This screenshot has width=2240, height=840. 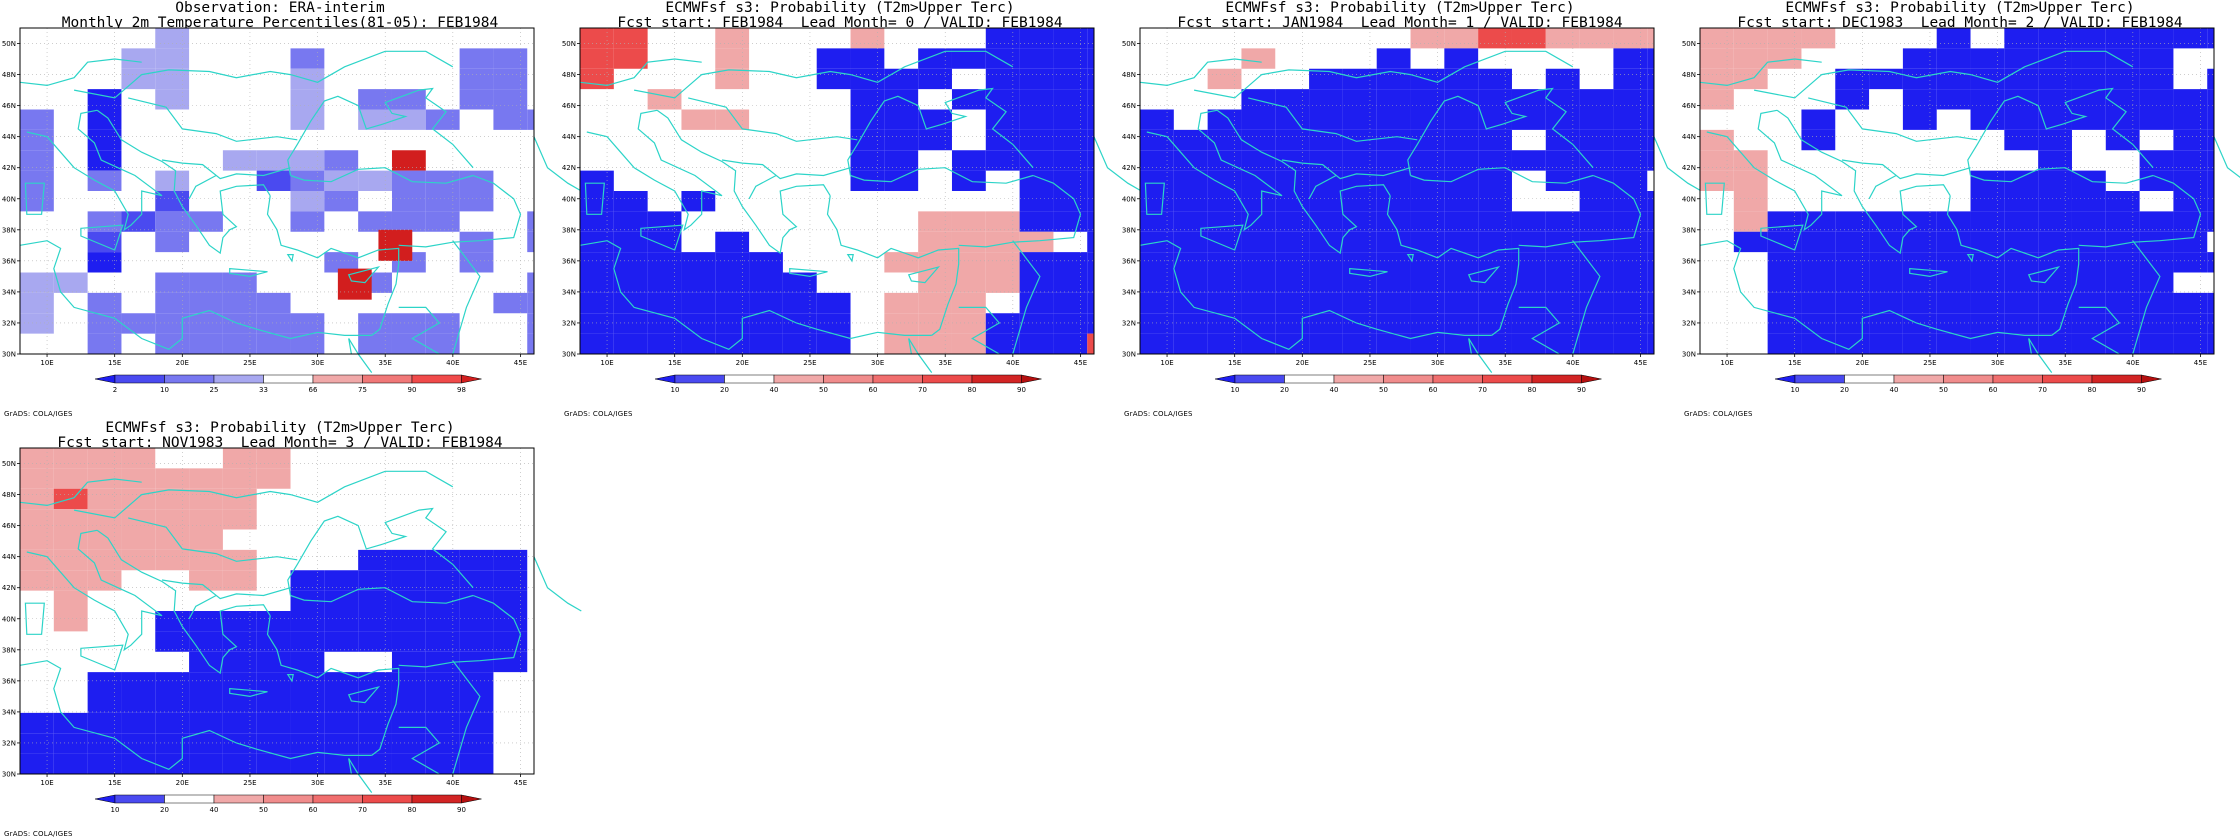 What do you see at coordinates (1689, 292) in the screenshot?
I see `lat-tick-label: 34N` at bounding box center [1689, 292].